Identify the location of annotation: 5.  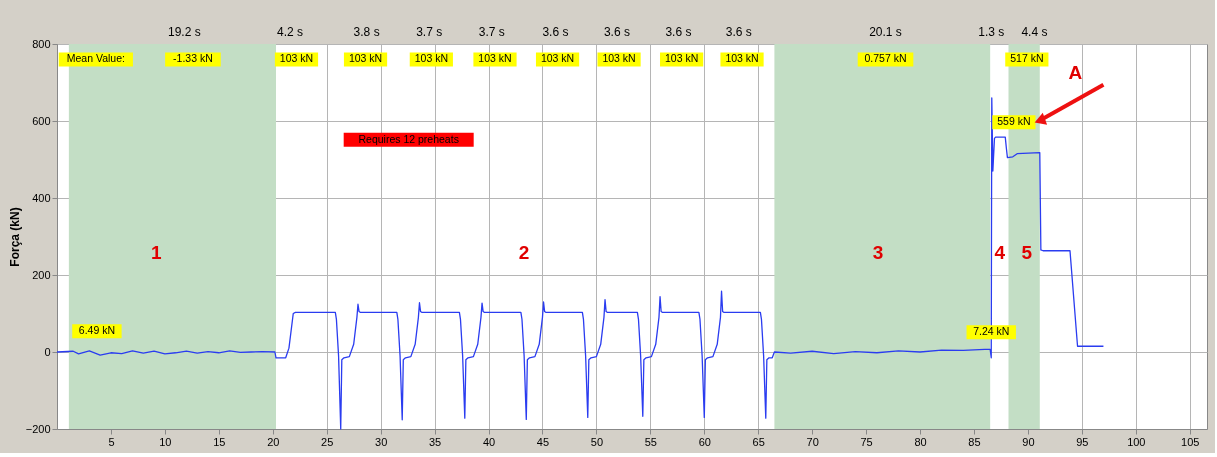
(1027, 252).